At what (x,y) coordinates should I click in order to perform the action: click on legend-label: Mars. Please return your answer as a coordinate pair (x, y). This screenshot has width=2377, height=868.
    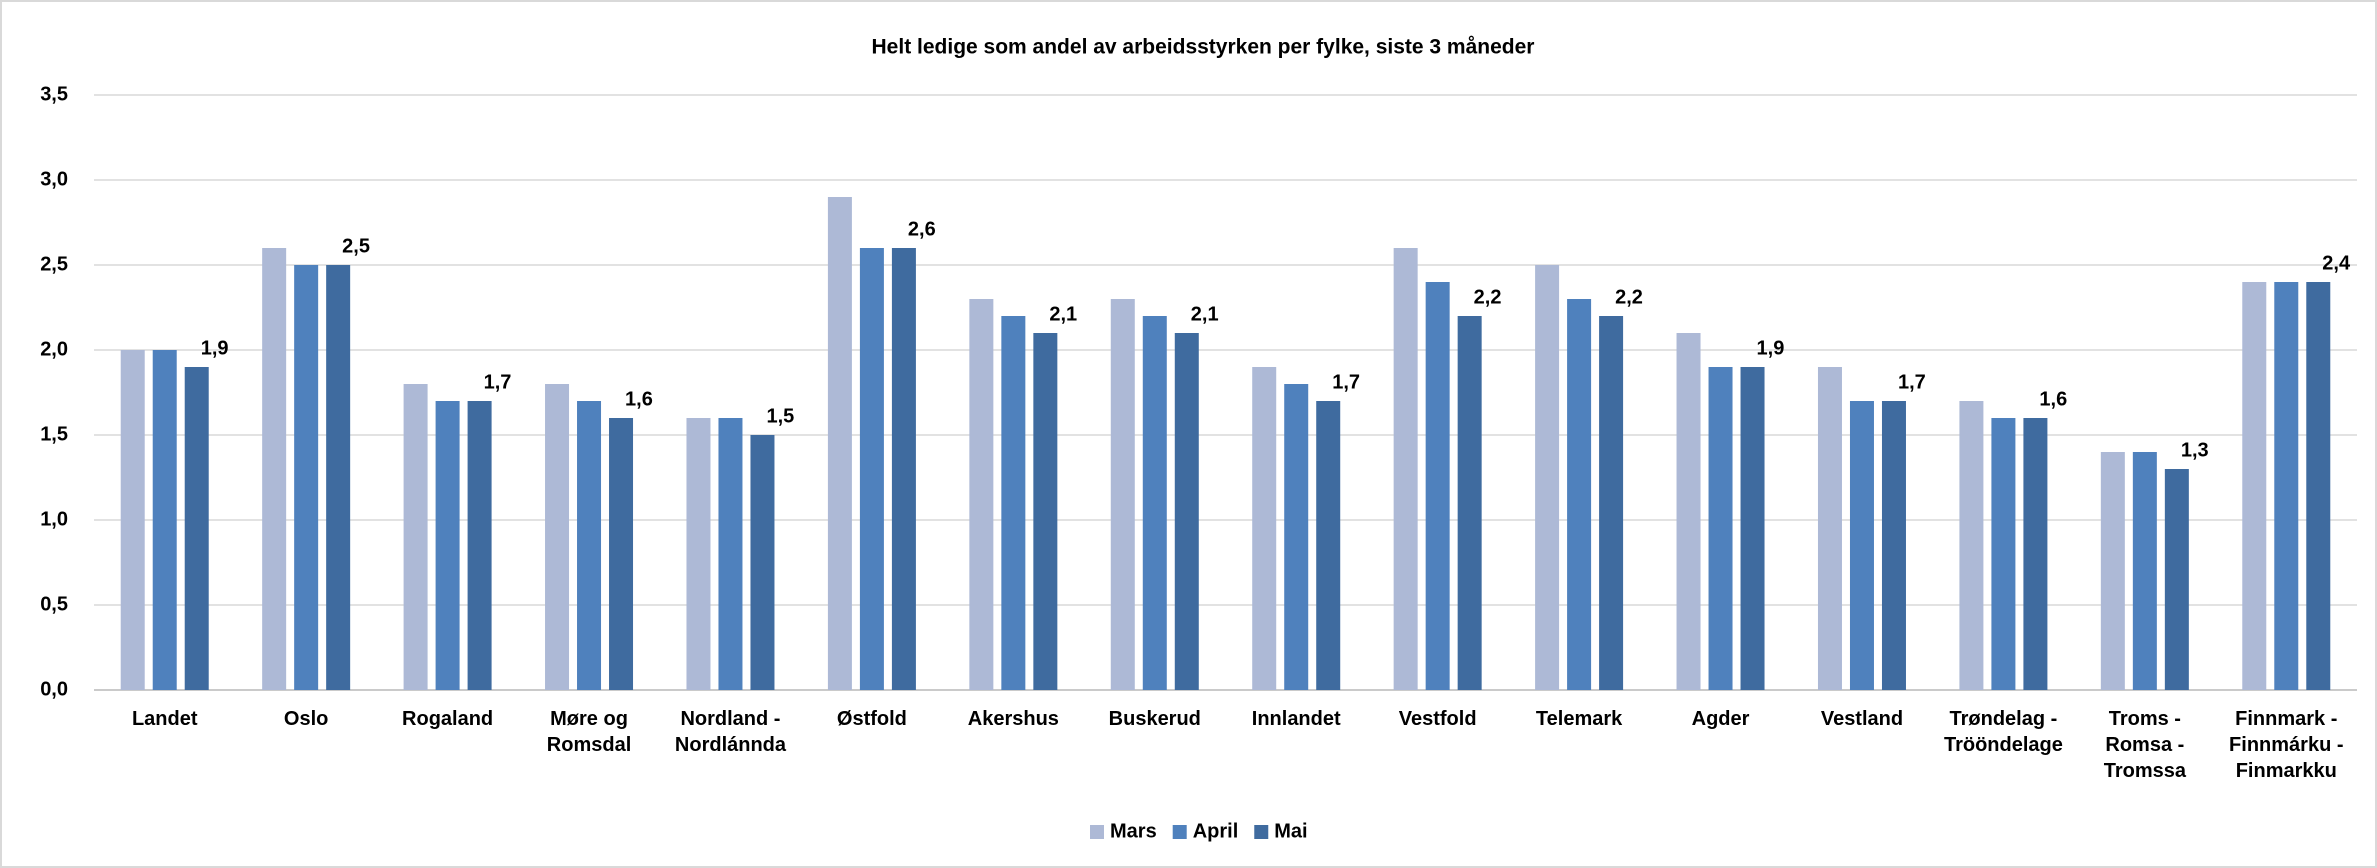
    Looking at the image, I should click on (1133, 831).